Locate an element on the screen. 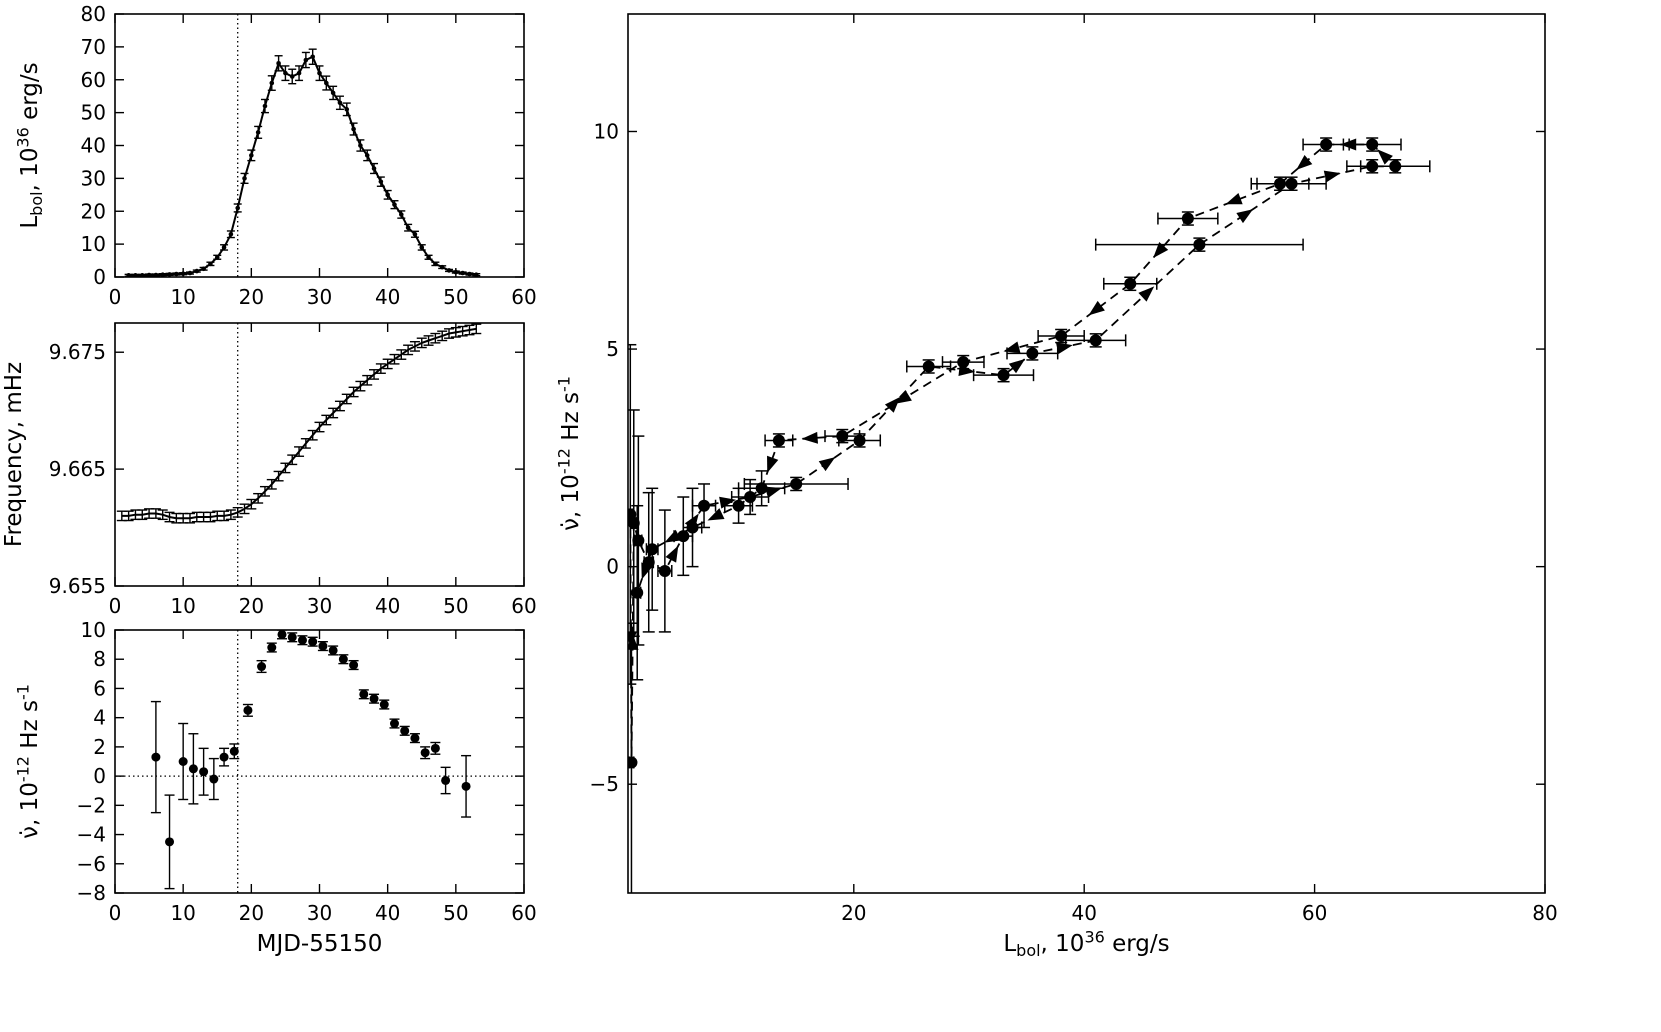 The height and width of the screenshot is (1032, 1661). axes-frame is located at coordinates (319, 145).